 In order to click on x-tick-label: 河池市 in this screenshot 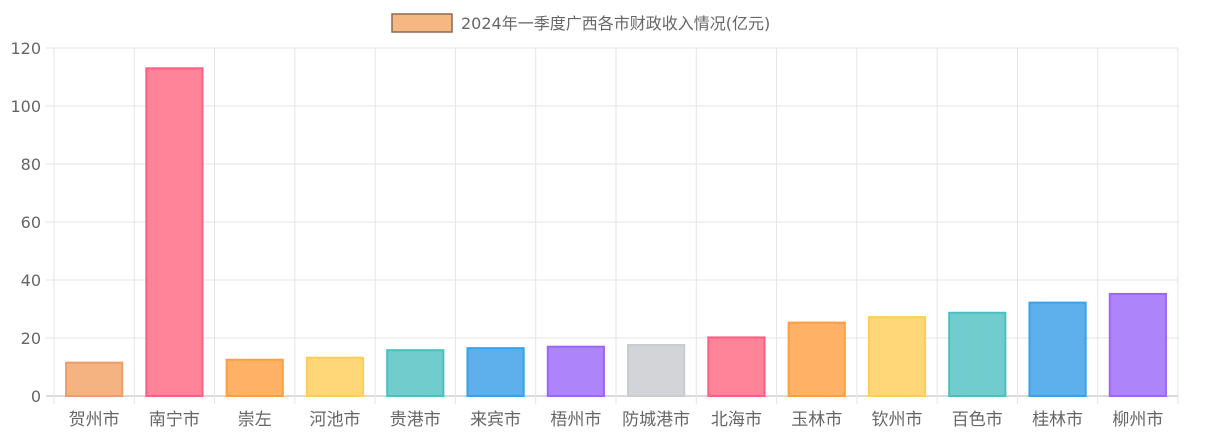, I will do `click(335, 420)`.